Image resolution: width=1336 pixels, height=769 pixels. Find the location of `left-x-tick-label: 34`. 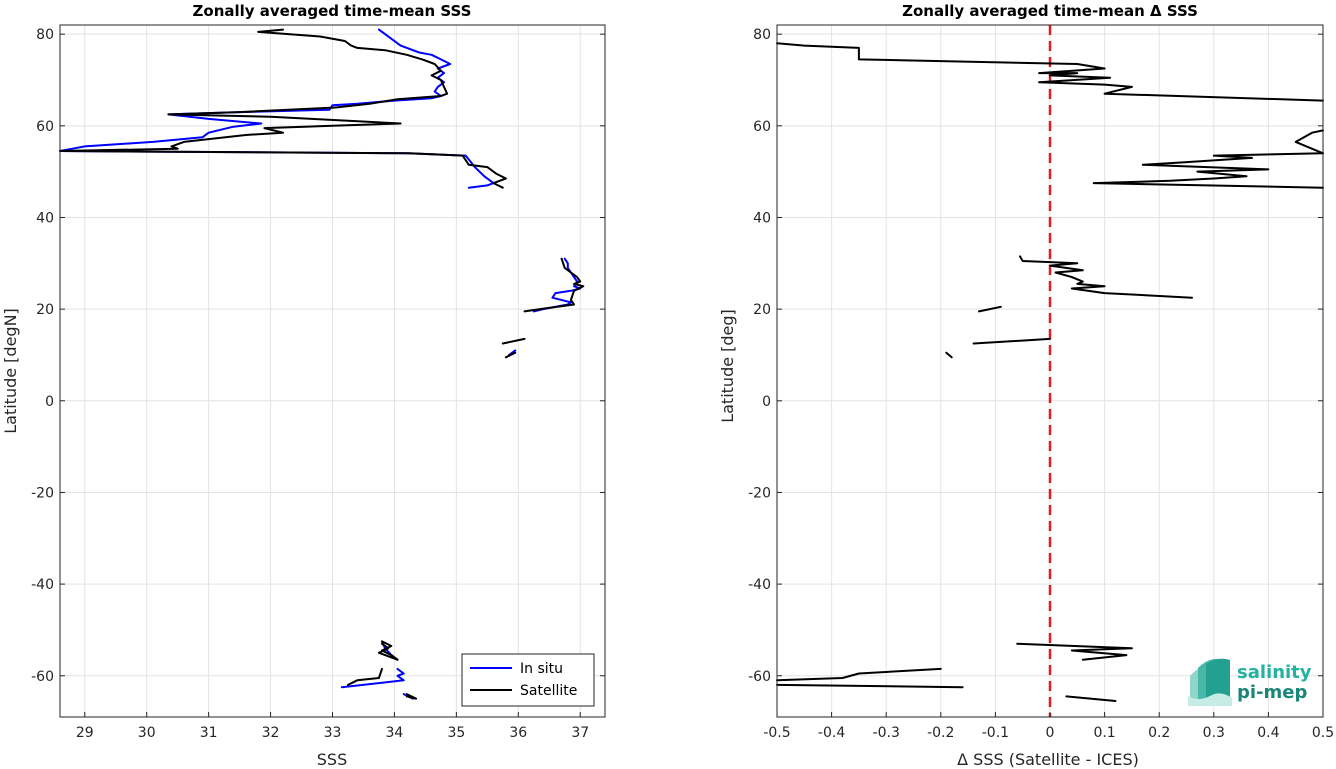

left-x-tick-label: 34 is located at coordinates (395, 733).